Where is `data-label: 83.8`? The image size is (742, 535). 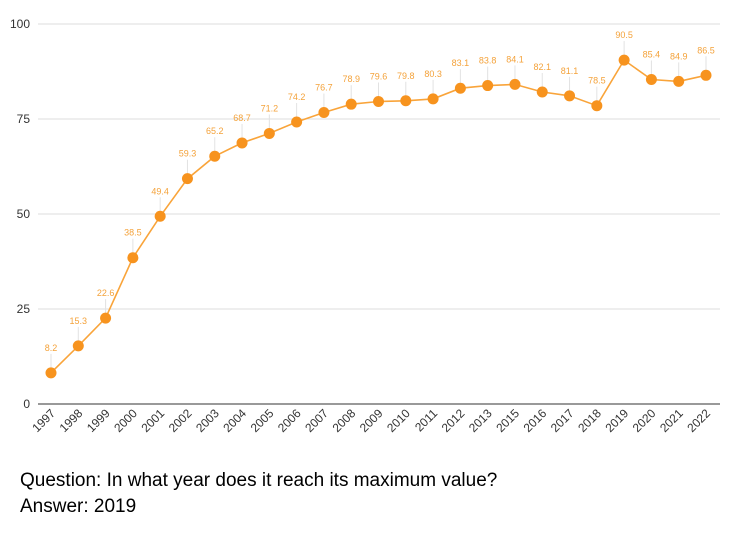
data-label: 83.8 is located at coordinates (488, 61).